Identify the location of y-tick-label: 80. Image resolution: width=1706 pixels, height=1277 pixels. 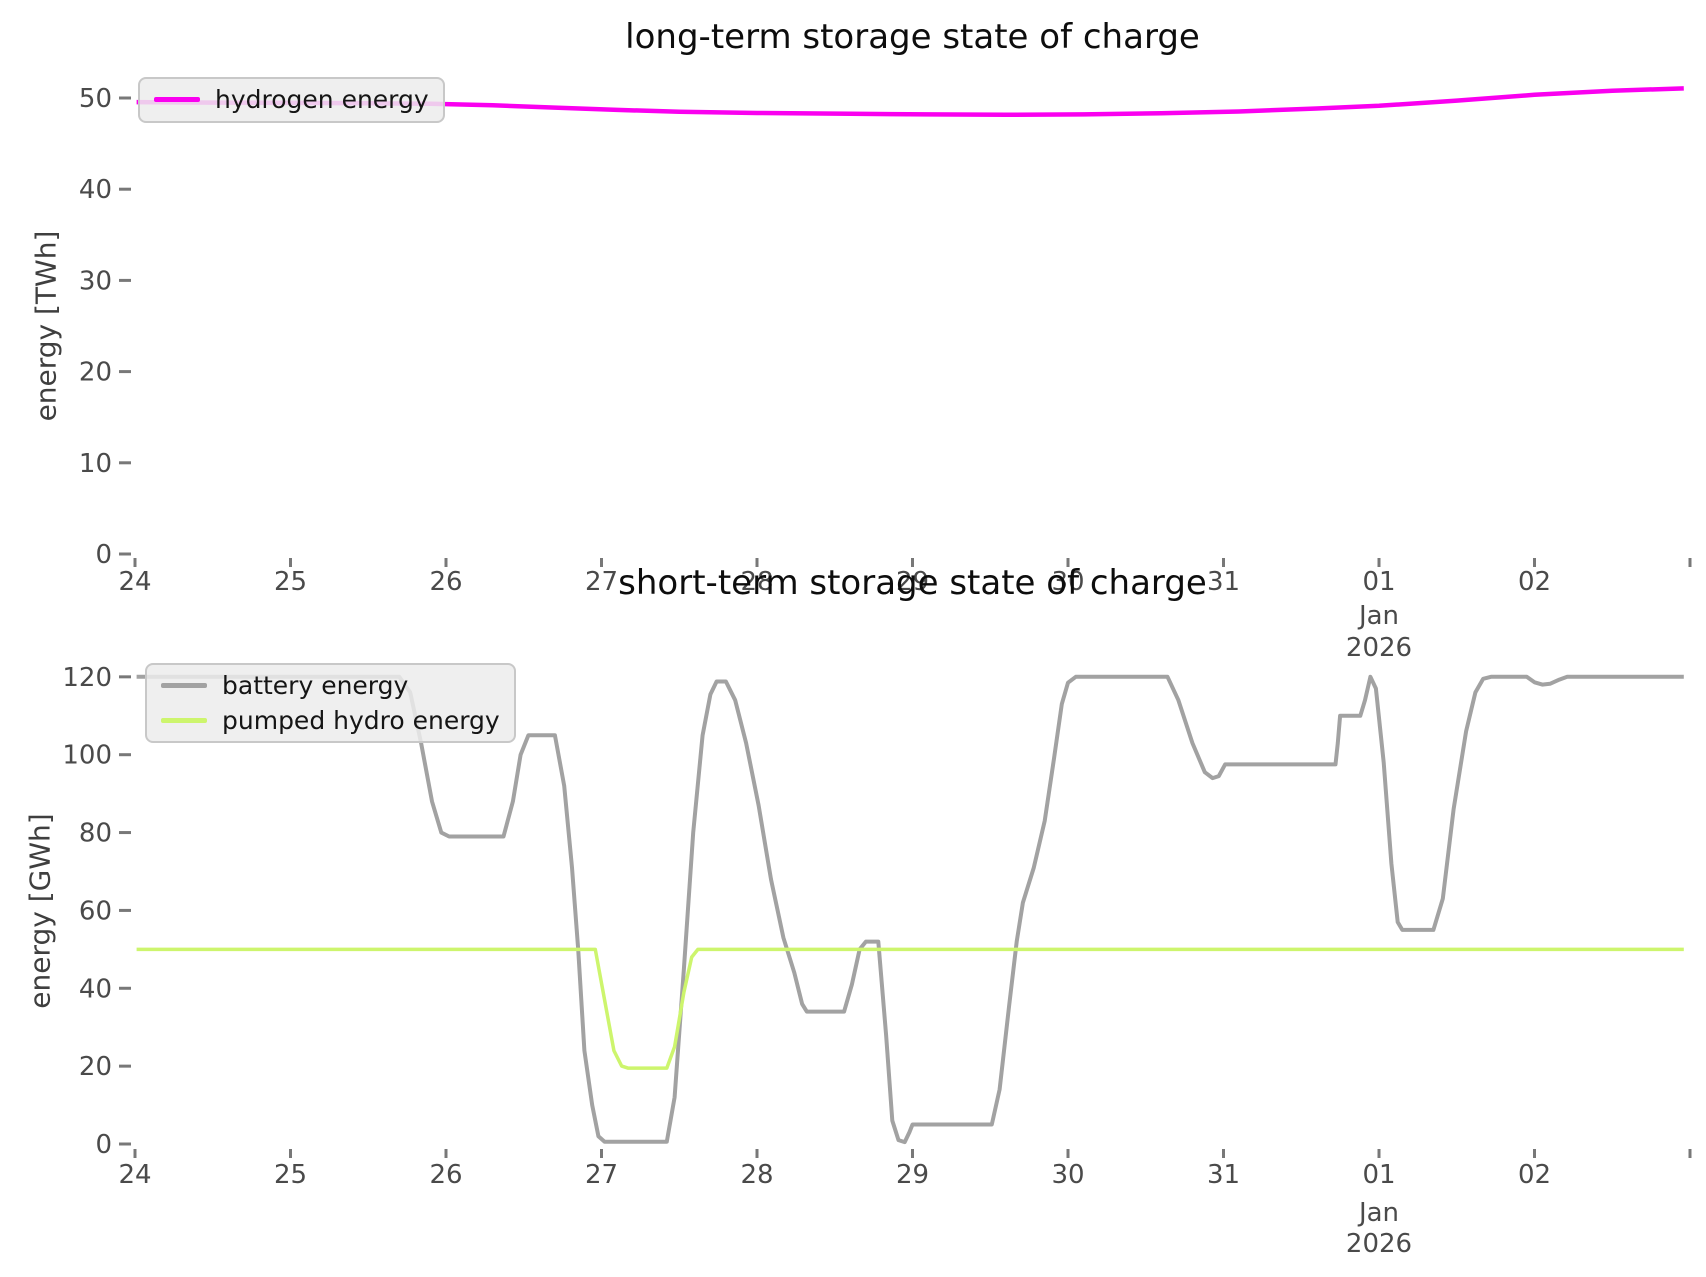
(95, 834).